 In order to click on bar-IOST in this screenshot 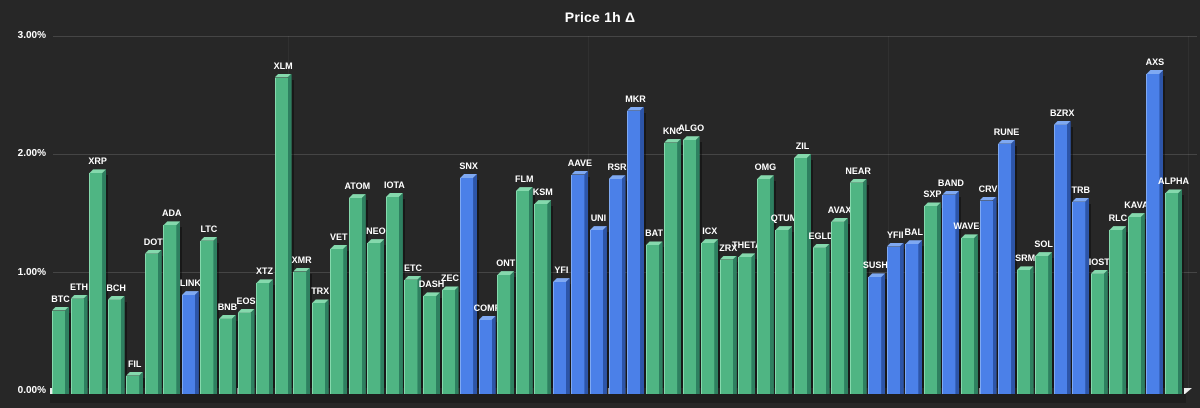, I will do `click(1100, 331)`.